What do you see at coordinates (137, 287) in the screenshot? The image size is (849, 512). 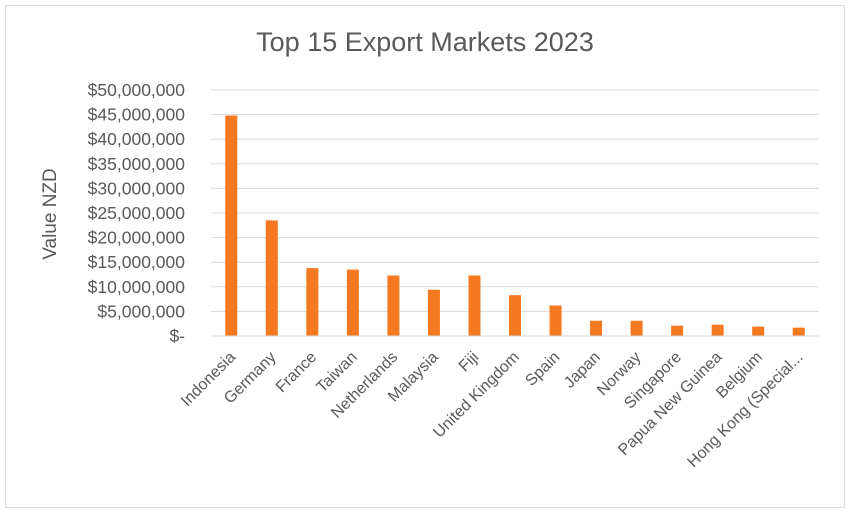 I see `y-tick-label: $10,000,000` at bounding box center [137, 287].